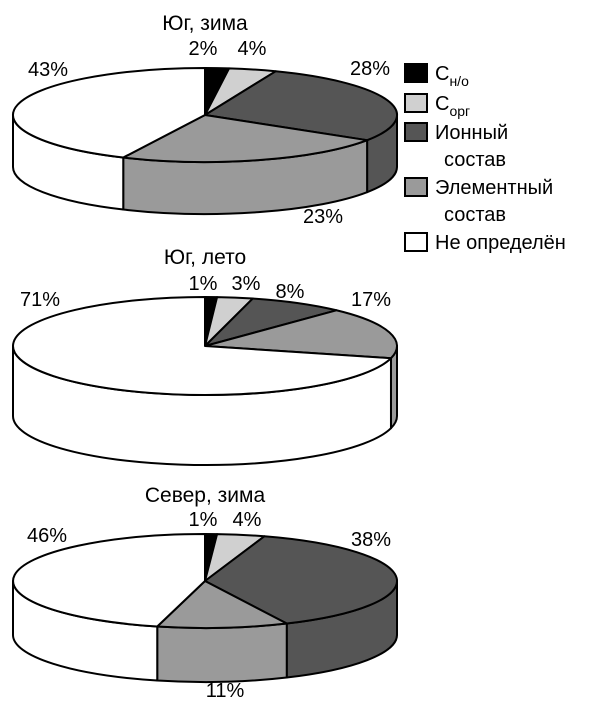  I want to click on pie-2-label-2: 3%, so click(246, 284).